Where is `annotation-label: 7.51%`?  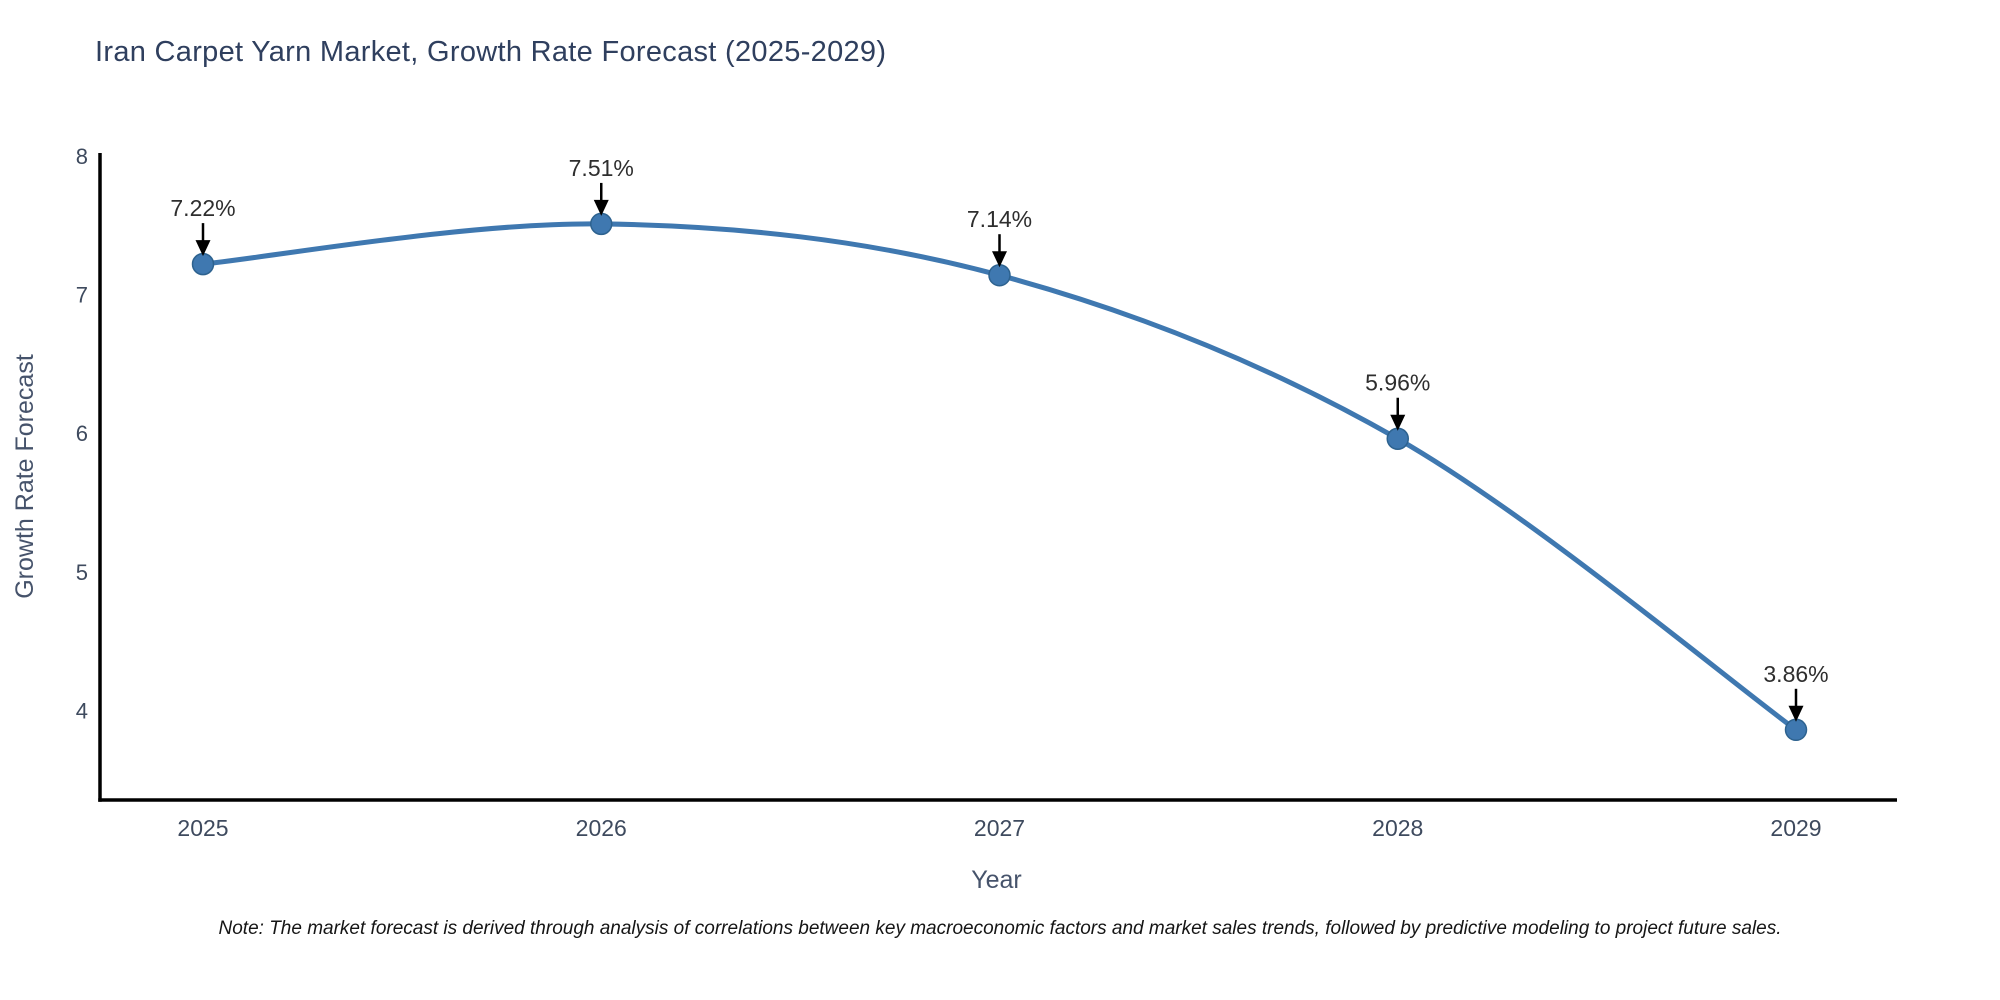
annotation-label: 7.51% is located at coordinates (601, 168).